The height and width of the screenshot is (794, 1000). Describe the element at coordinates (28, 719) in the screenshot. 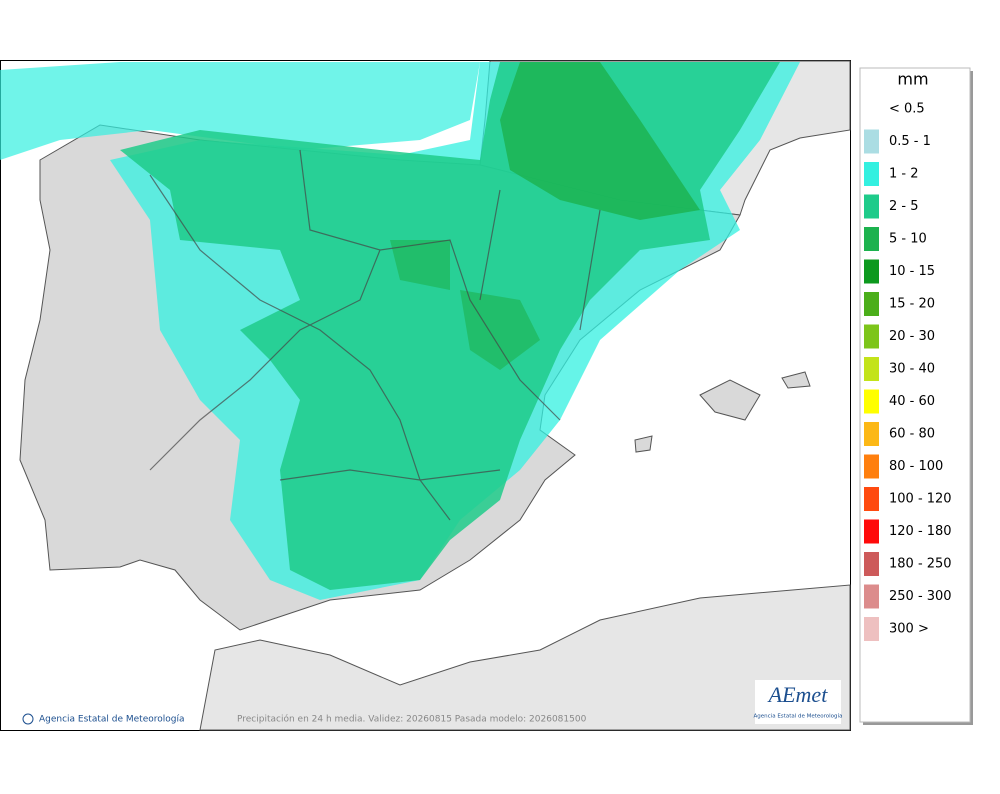

I see `copyright-icon` at that location.